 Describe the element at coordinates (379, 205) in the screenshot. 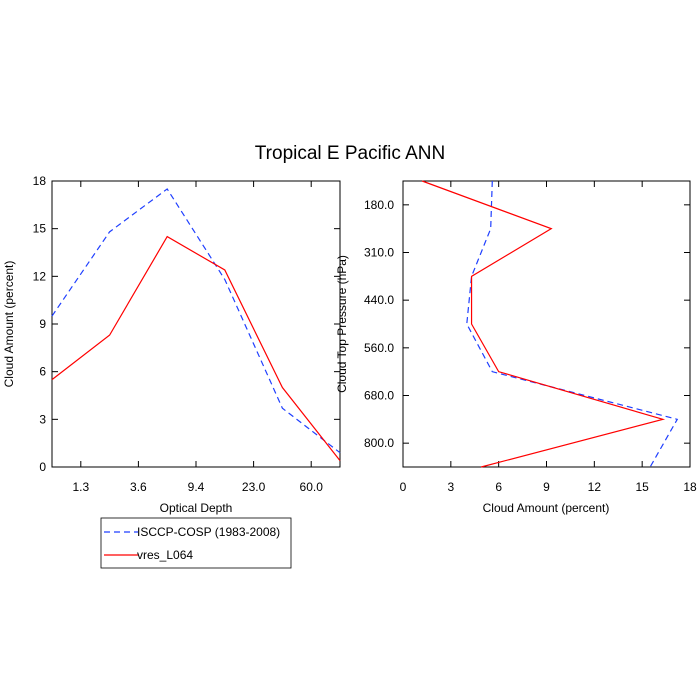

I see `right-y-tick-label: 180.0` at that location.